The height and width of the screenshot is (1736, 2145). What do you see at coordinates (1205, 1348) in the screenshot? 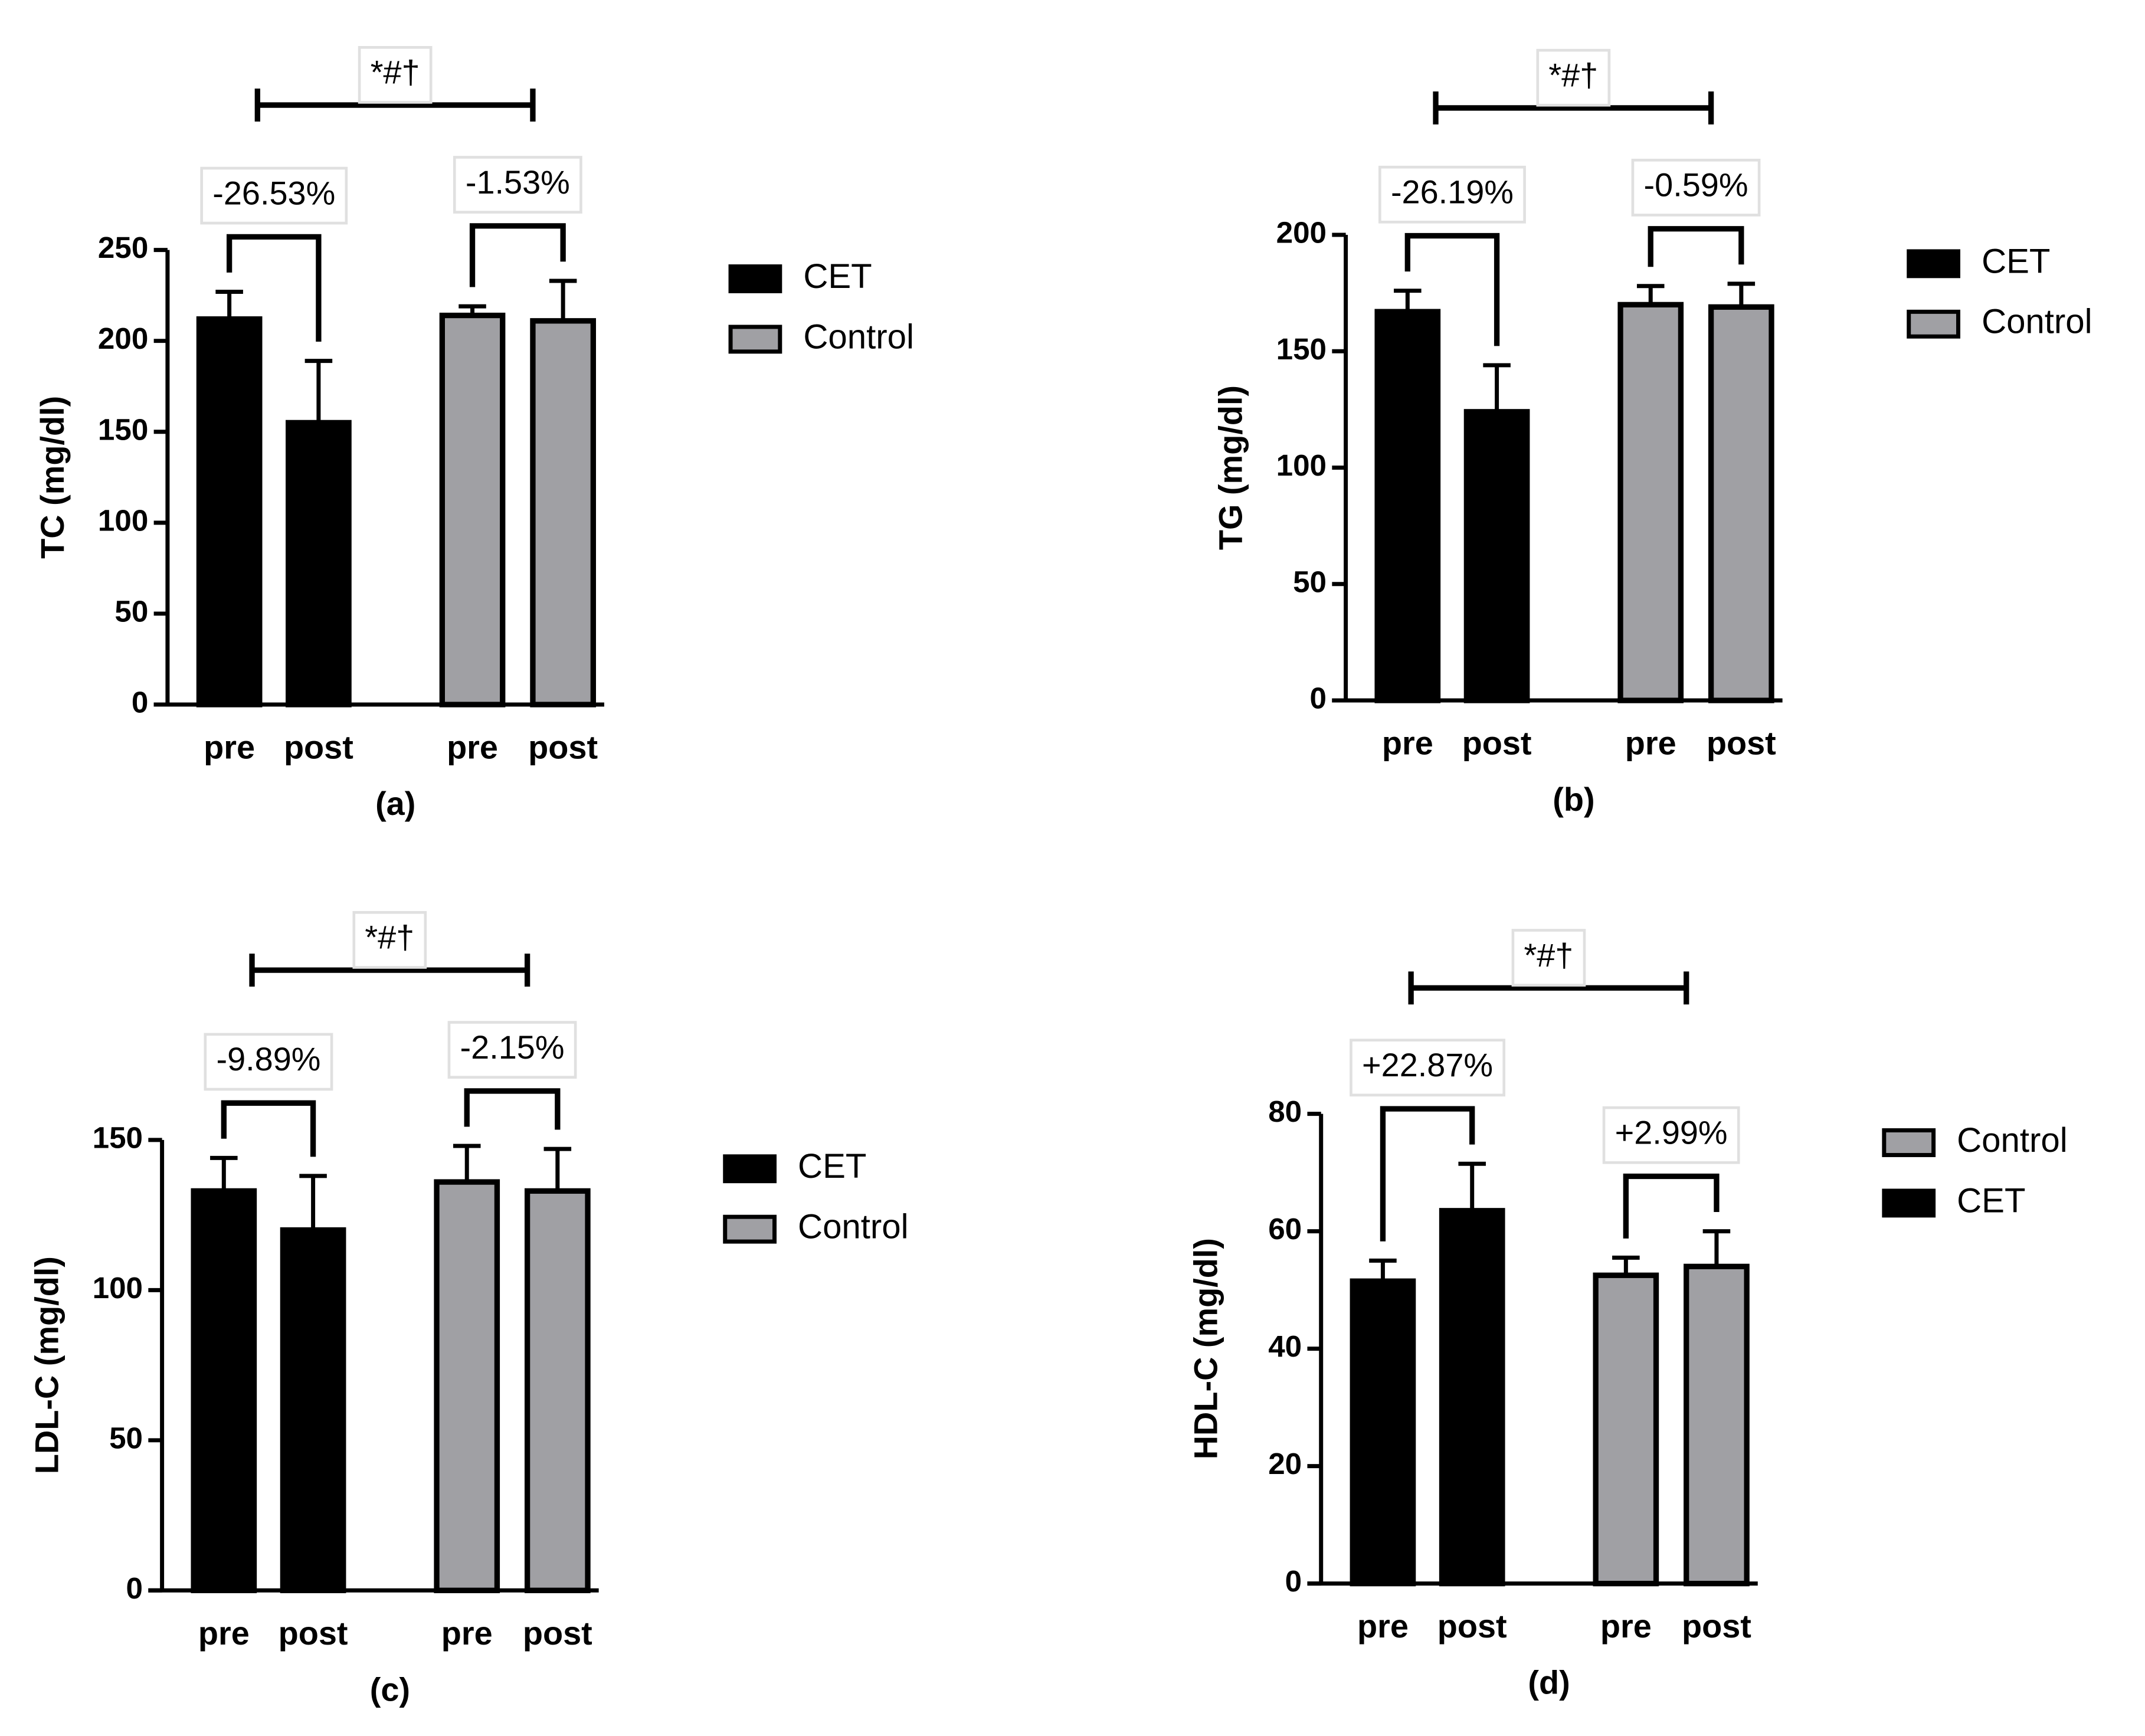
I see `y-axis-label: HDL-C (mg/dl)` at bounding box center [1205, 1348].